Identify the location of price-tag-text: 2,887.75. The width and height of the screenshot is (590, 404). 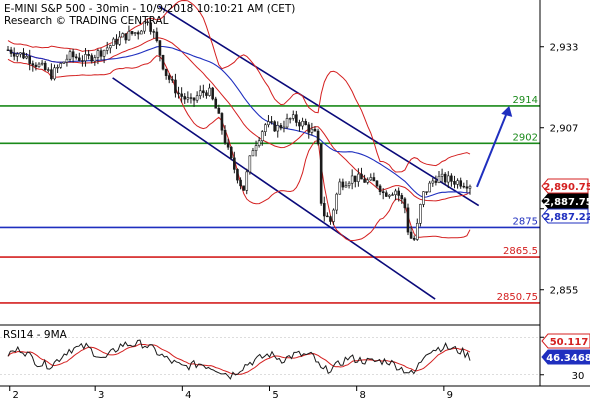
(566, 202).